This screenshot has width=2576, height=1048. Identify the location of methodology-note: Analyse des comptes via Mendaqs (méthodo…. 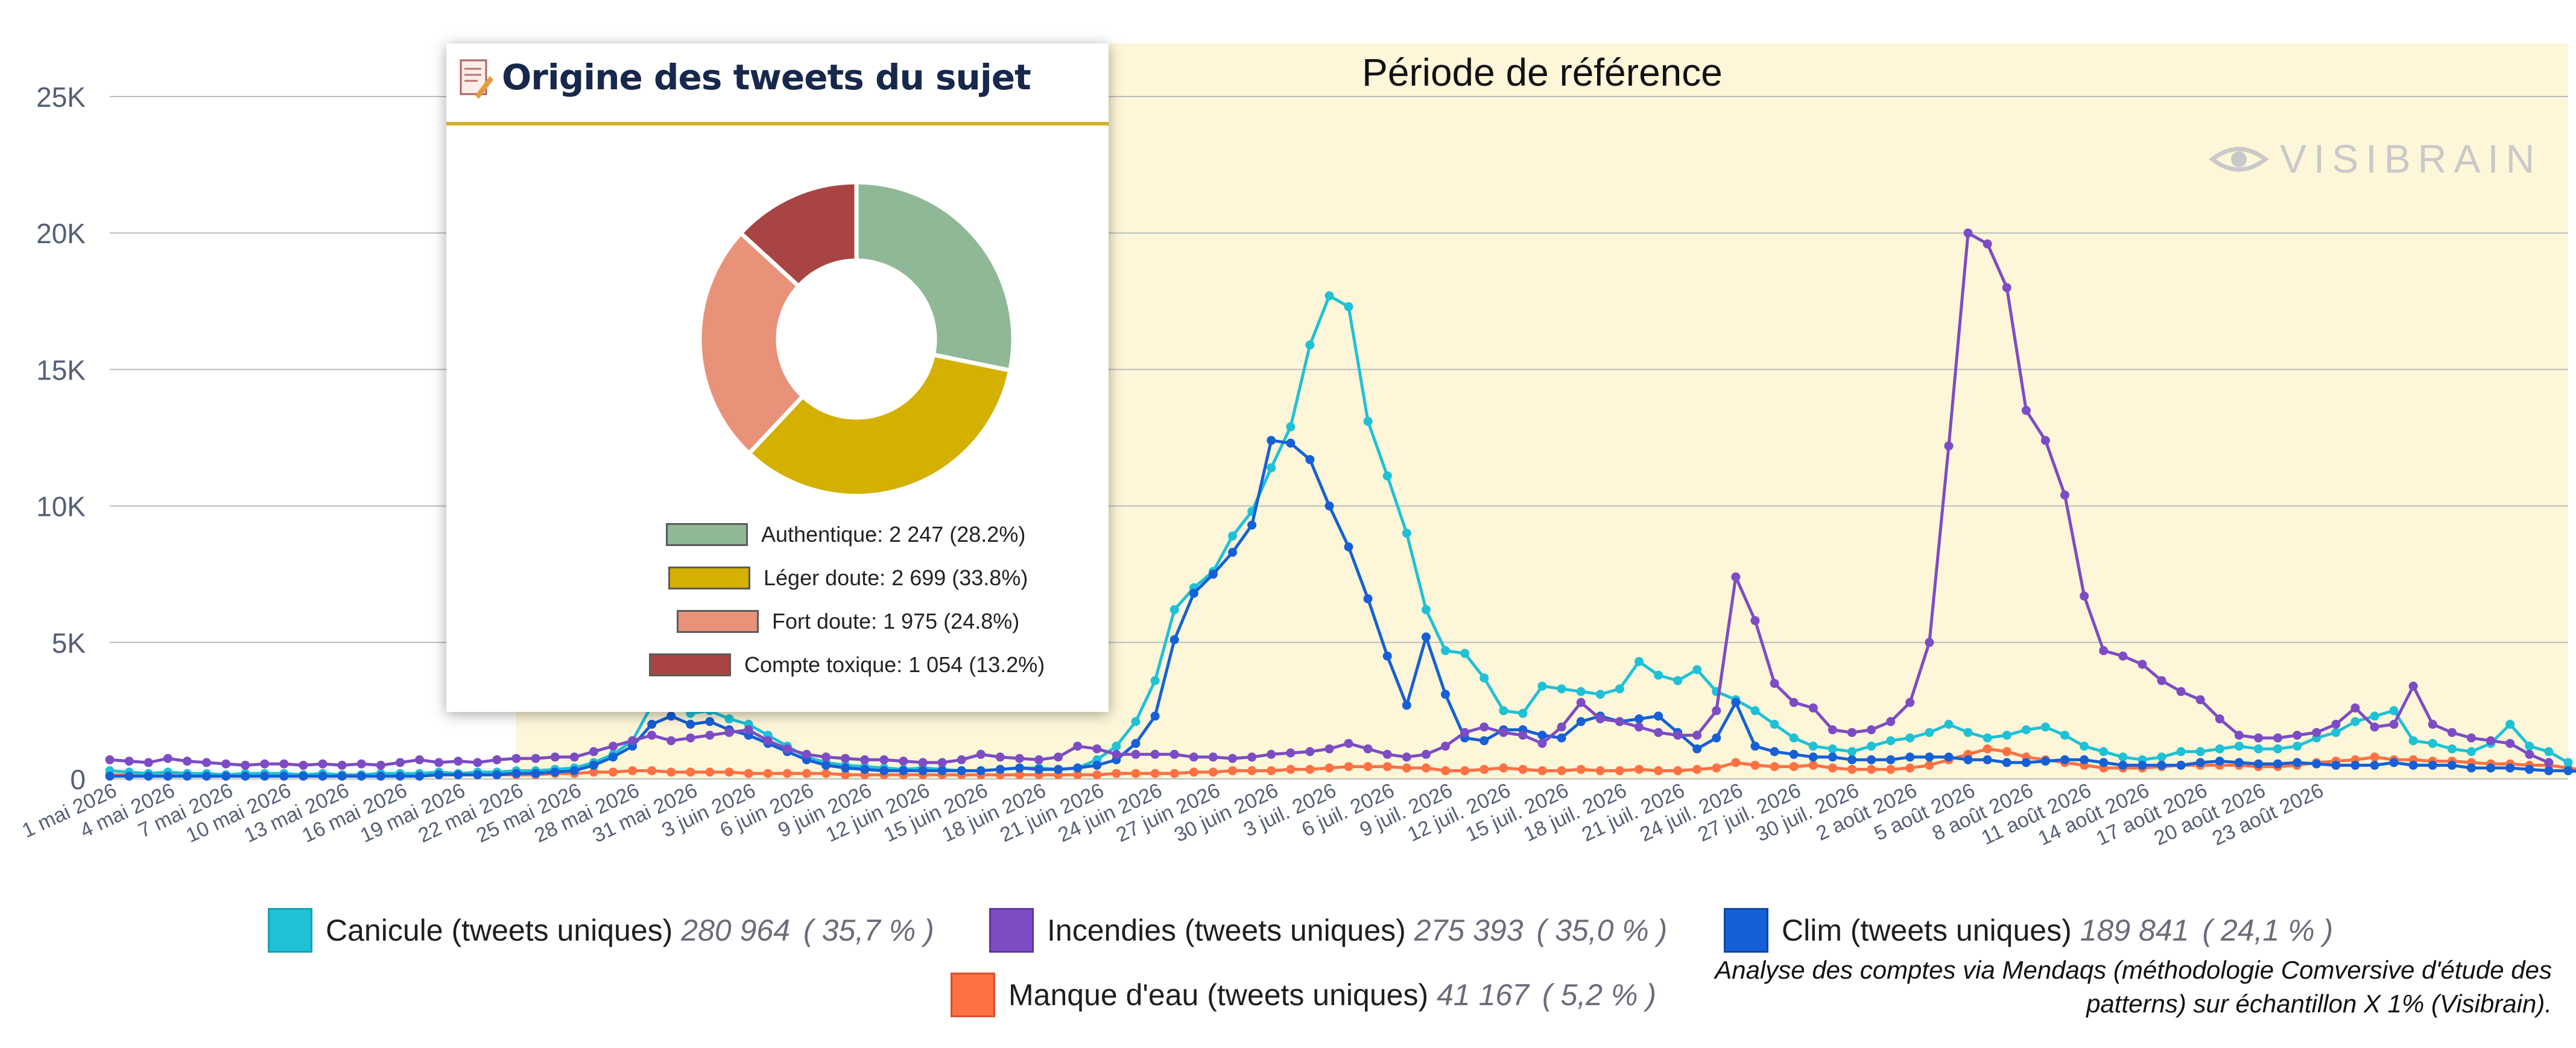
(2099, 987).